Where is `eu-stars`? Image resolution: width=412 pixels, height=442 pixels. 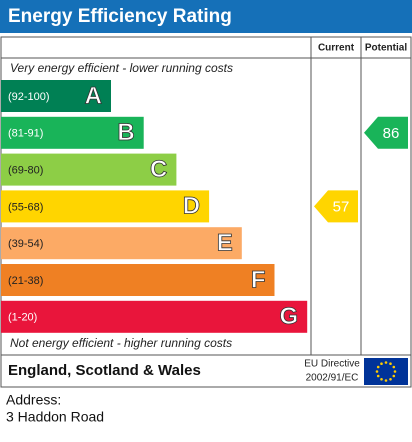
eu-stars is located at coordinates (386, 371).